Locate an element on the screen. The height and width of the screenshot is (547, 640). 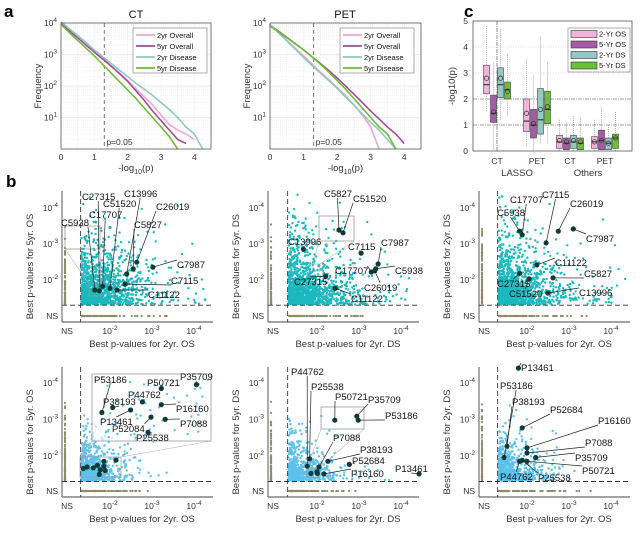
legend-swatch is located at coordinates (584, 65).